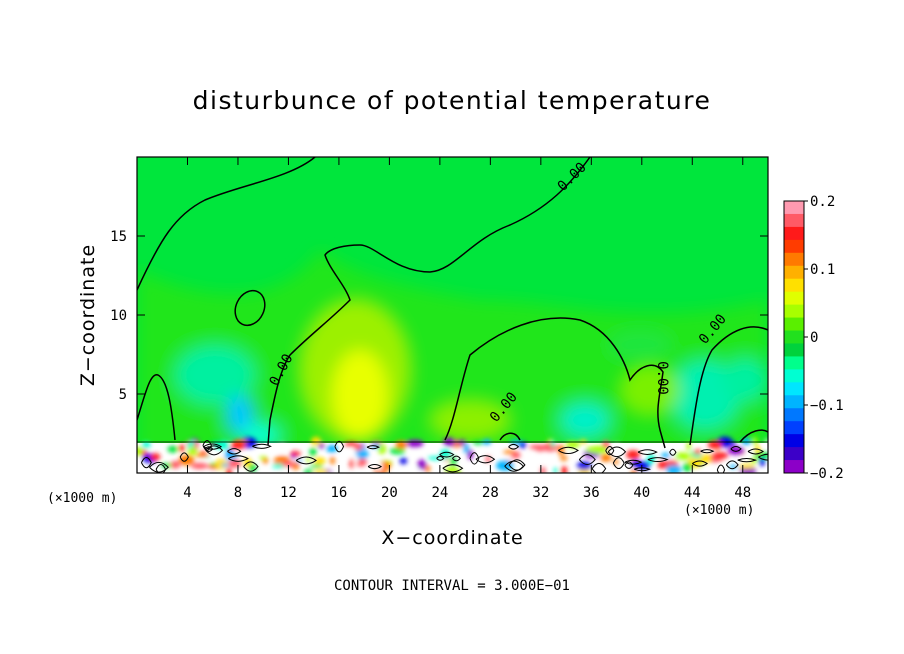 The height and width of the screenshot is (654, 904). What do you see at coordinates (156, 407) in the screenshot?
I see `contour-line-left-bottom` at bounding box center [156, 407].